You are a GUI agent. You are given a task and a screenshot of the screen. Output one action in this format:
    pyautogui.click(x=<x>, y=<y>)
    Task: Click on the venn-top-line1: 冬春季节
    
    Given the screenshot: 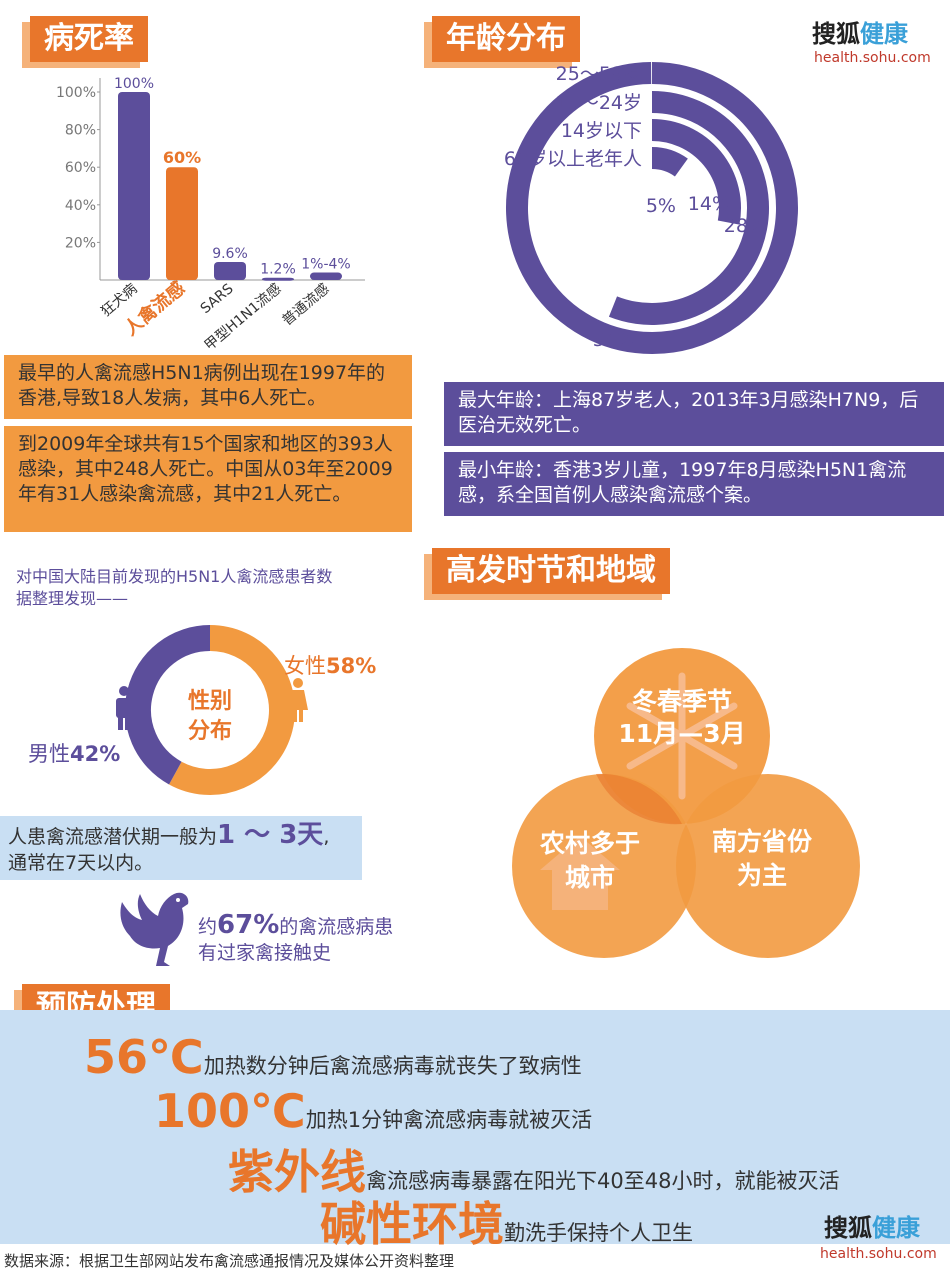 What is the action you would take?
    pyautogui.click(x=682, y=701)
    